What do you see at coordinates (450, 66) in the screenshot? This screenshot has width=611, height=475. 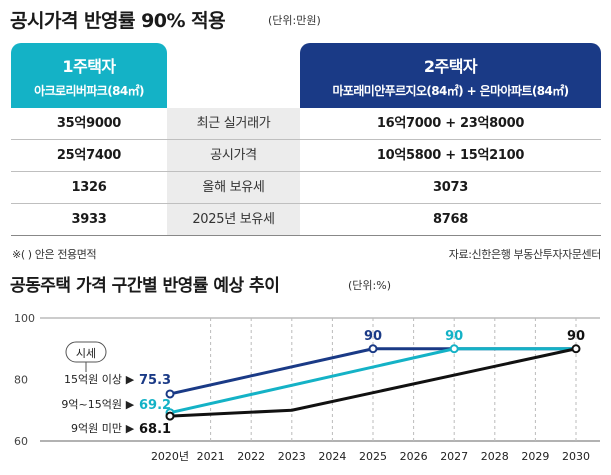 I see `header-right-main: 2주택자` at bounding box center [450, 66].